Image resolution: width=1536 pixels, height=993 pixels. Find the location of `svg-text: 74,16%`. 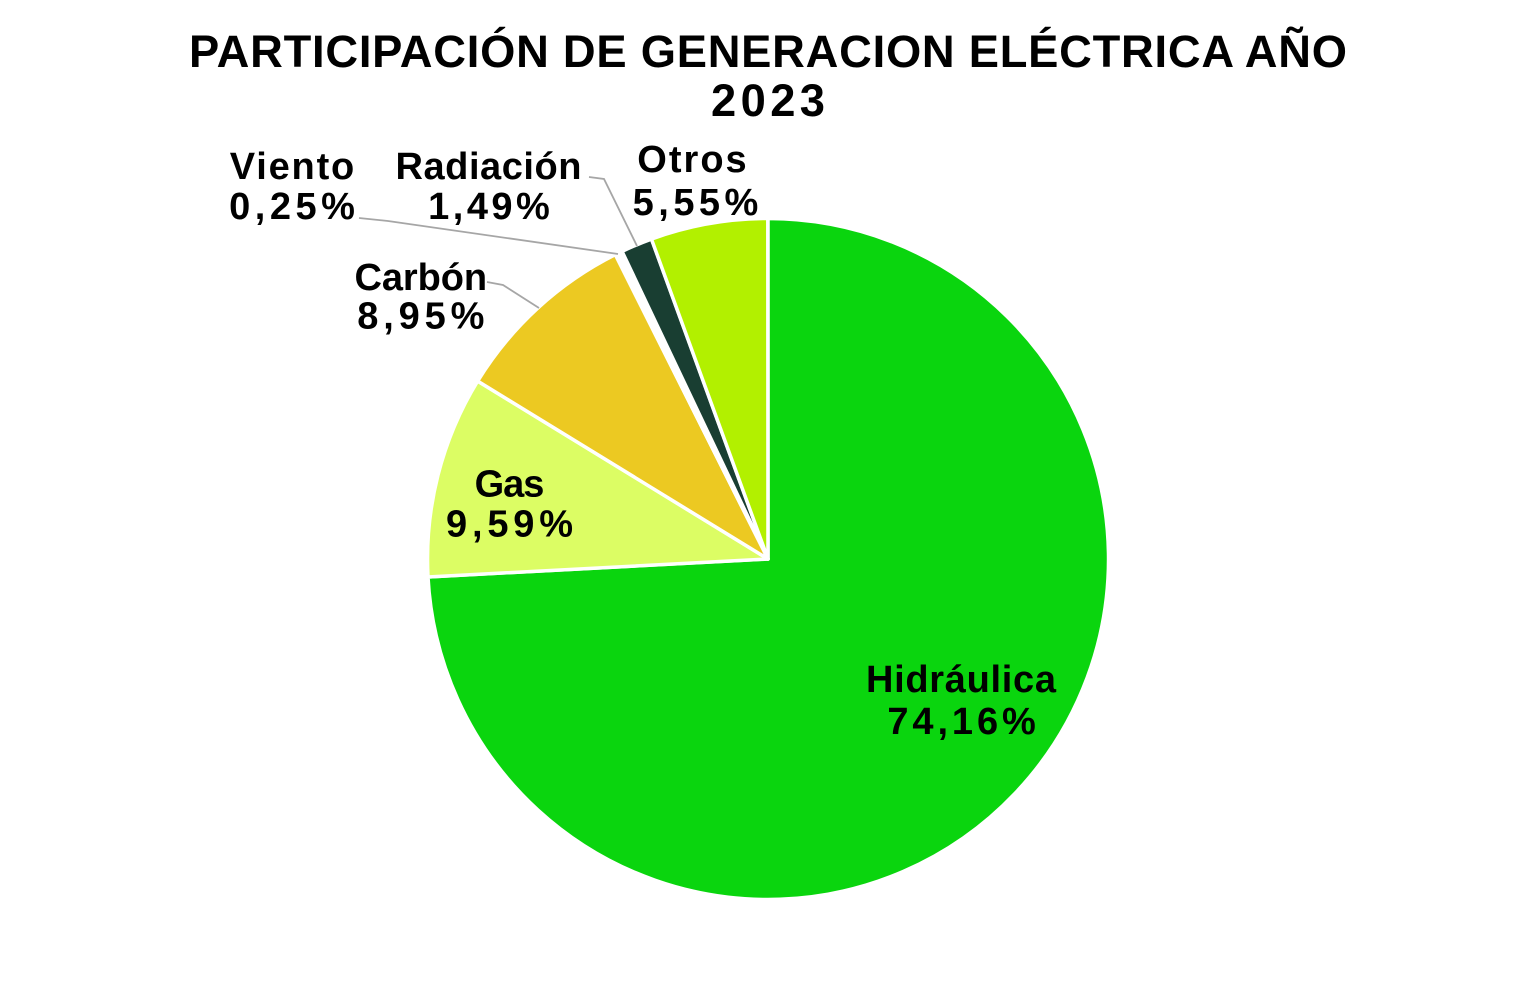

svg-text: 74,16% is located at coordinates (961, 722).